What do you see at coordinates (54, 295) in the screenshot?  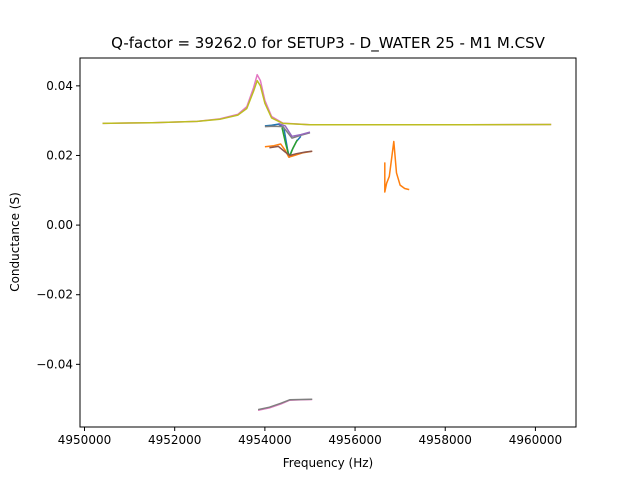 I see `y-tick-label: −0.02` at bounding box center [54, 295].